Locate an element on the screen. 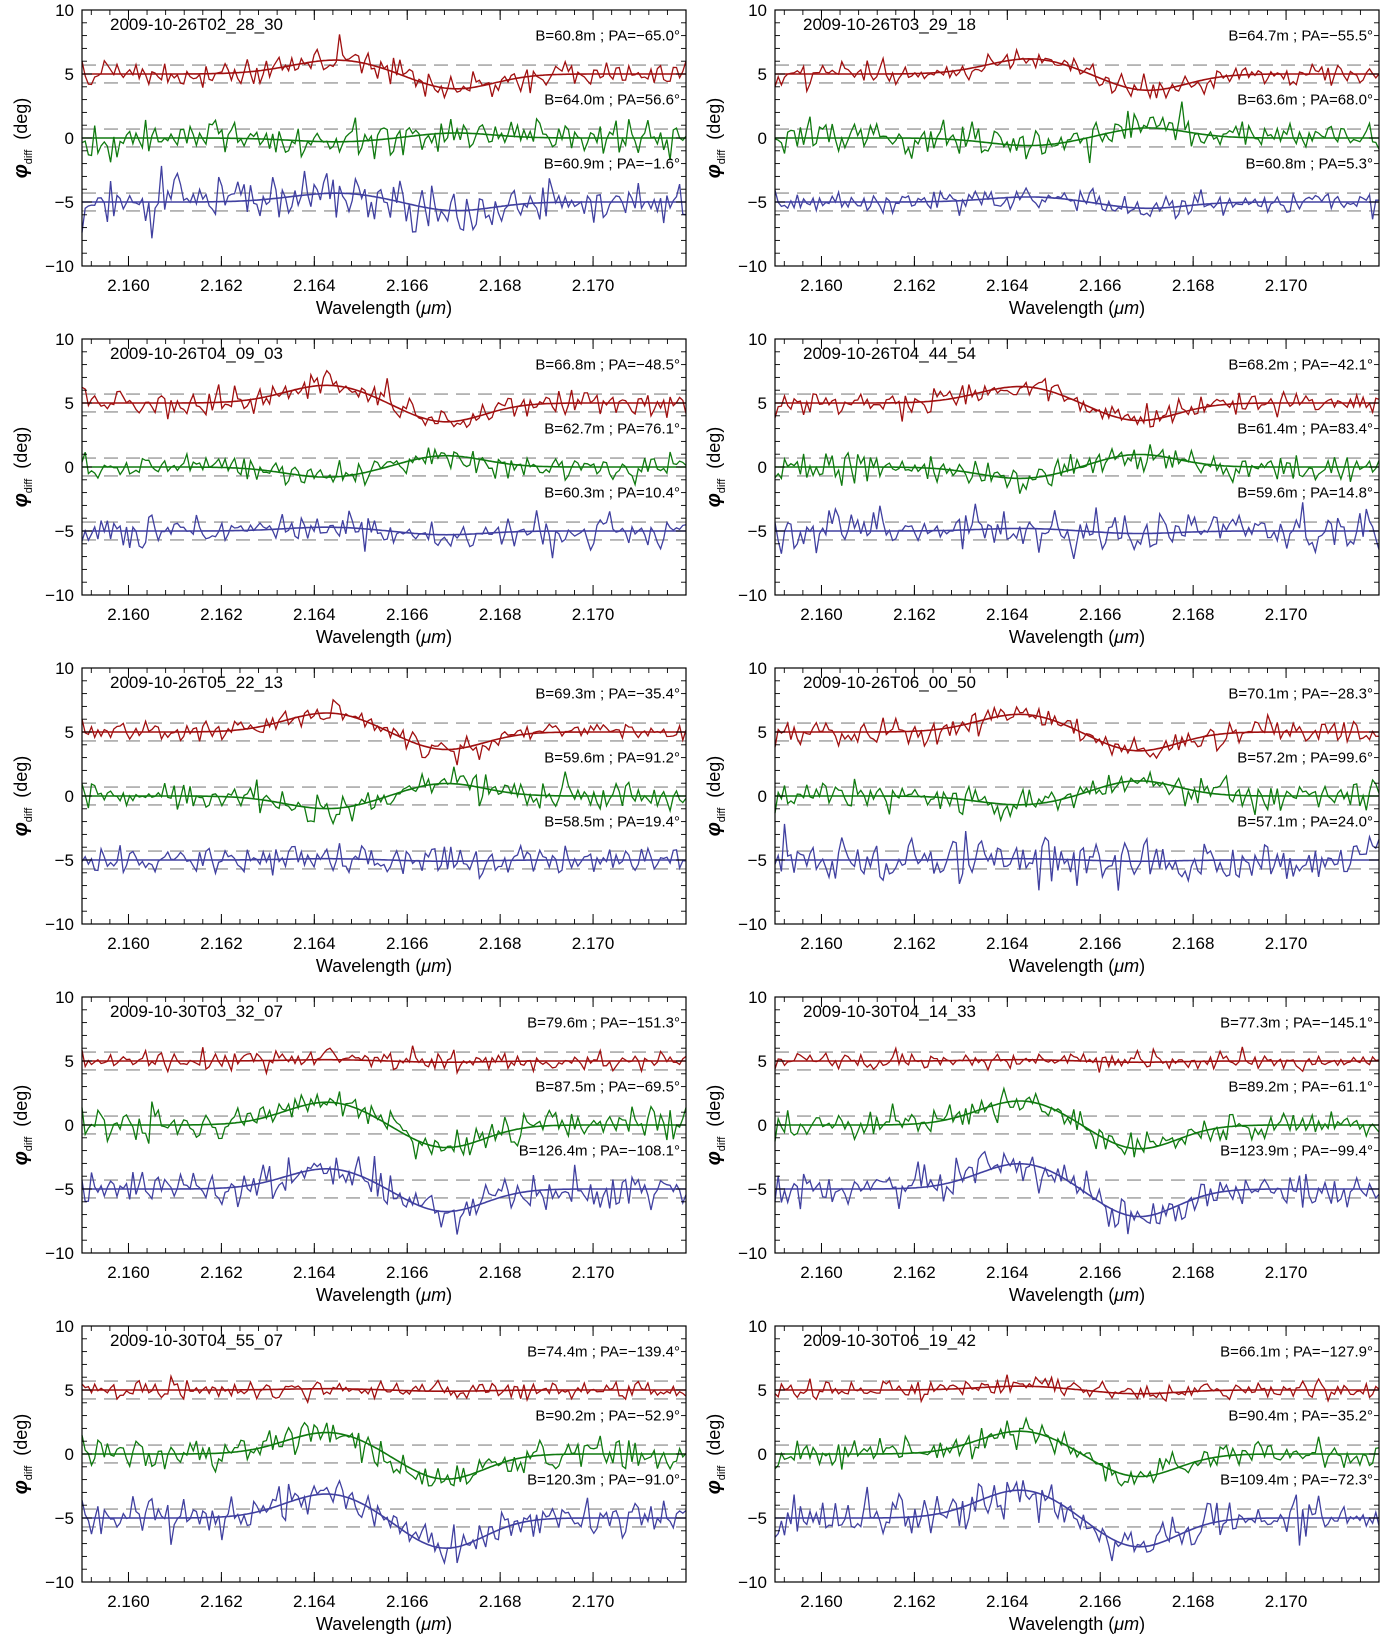  panel-title: 2009-10-30T04_55_07 is located at coordinates (196, 1340).